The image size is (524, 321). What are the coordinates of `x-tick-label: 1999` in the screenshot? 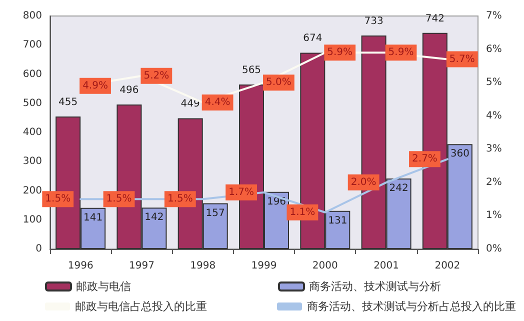 It's located at (264, 266).